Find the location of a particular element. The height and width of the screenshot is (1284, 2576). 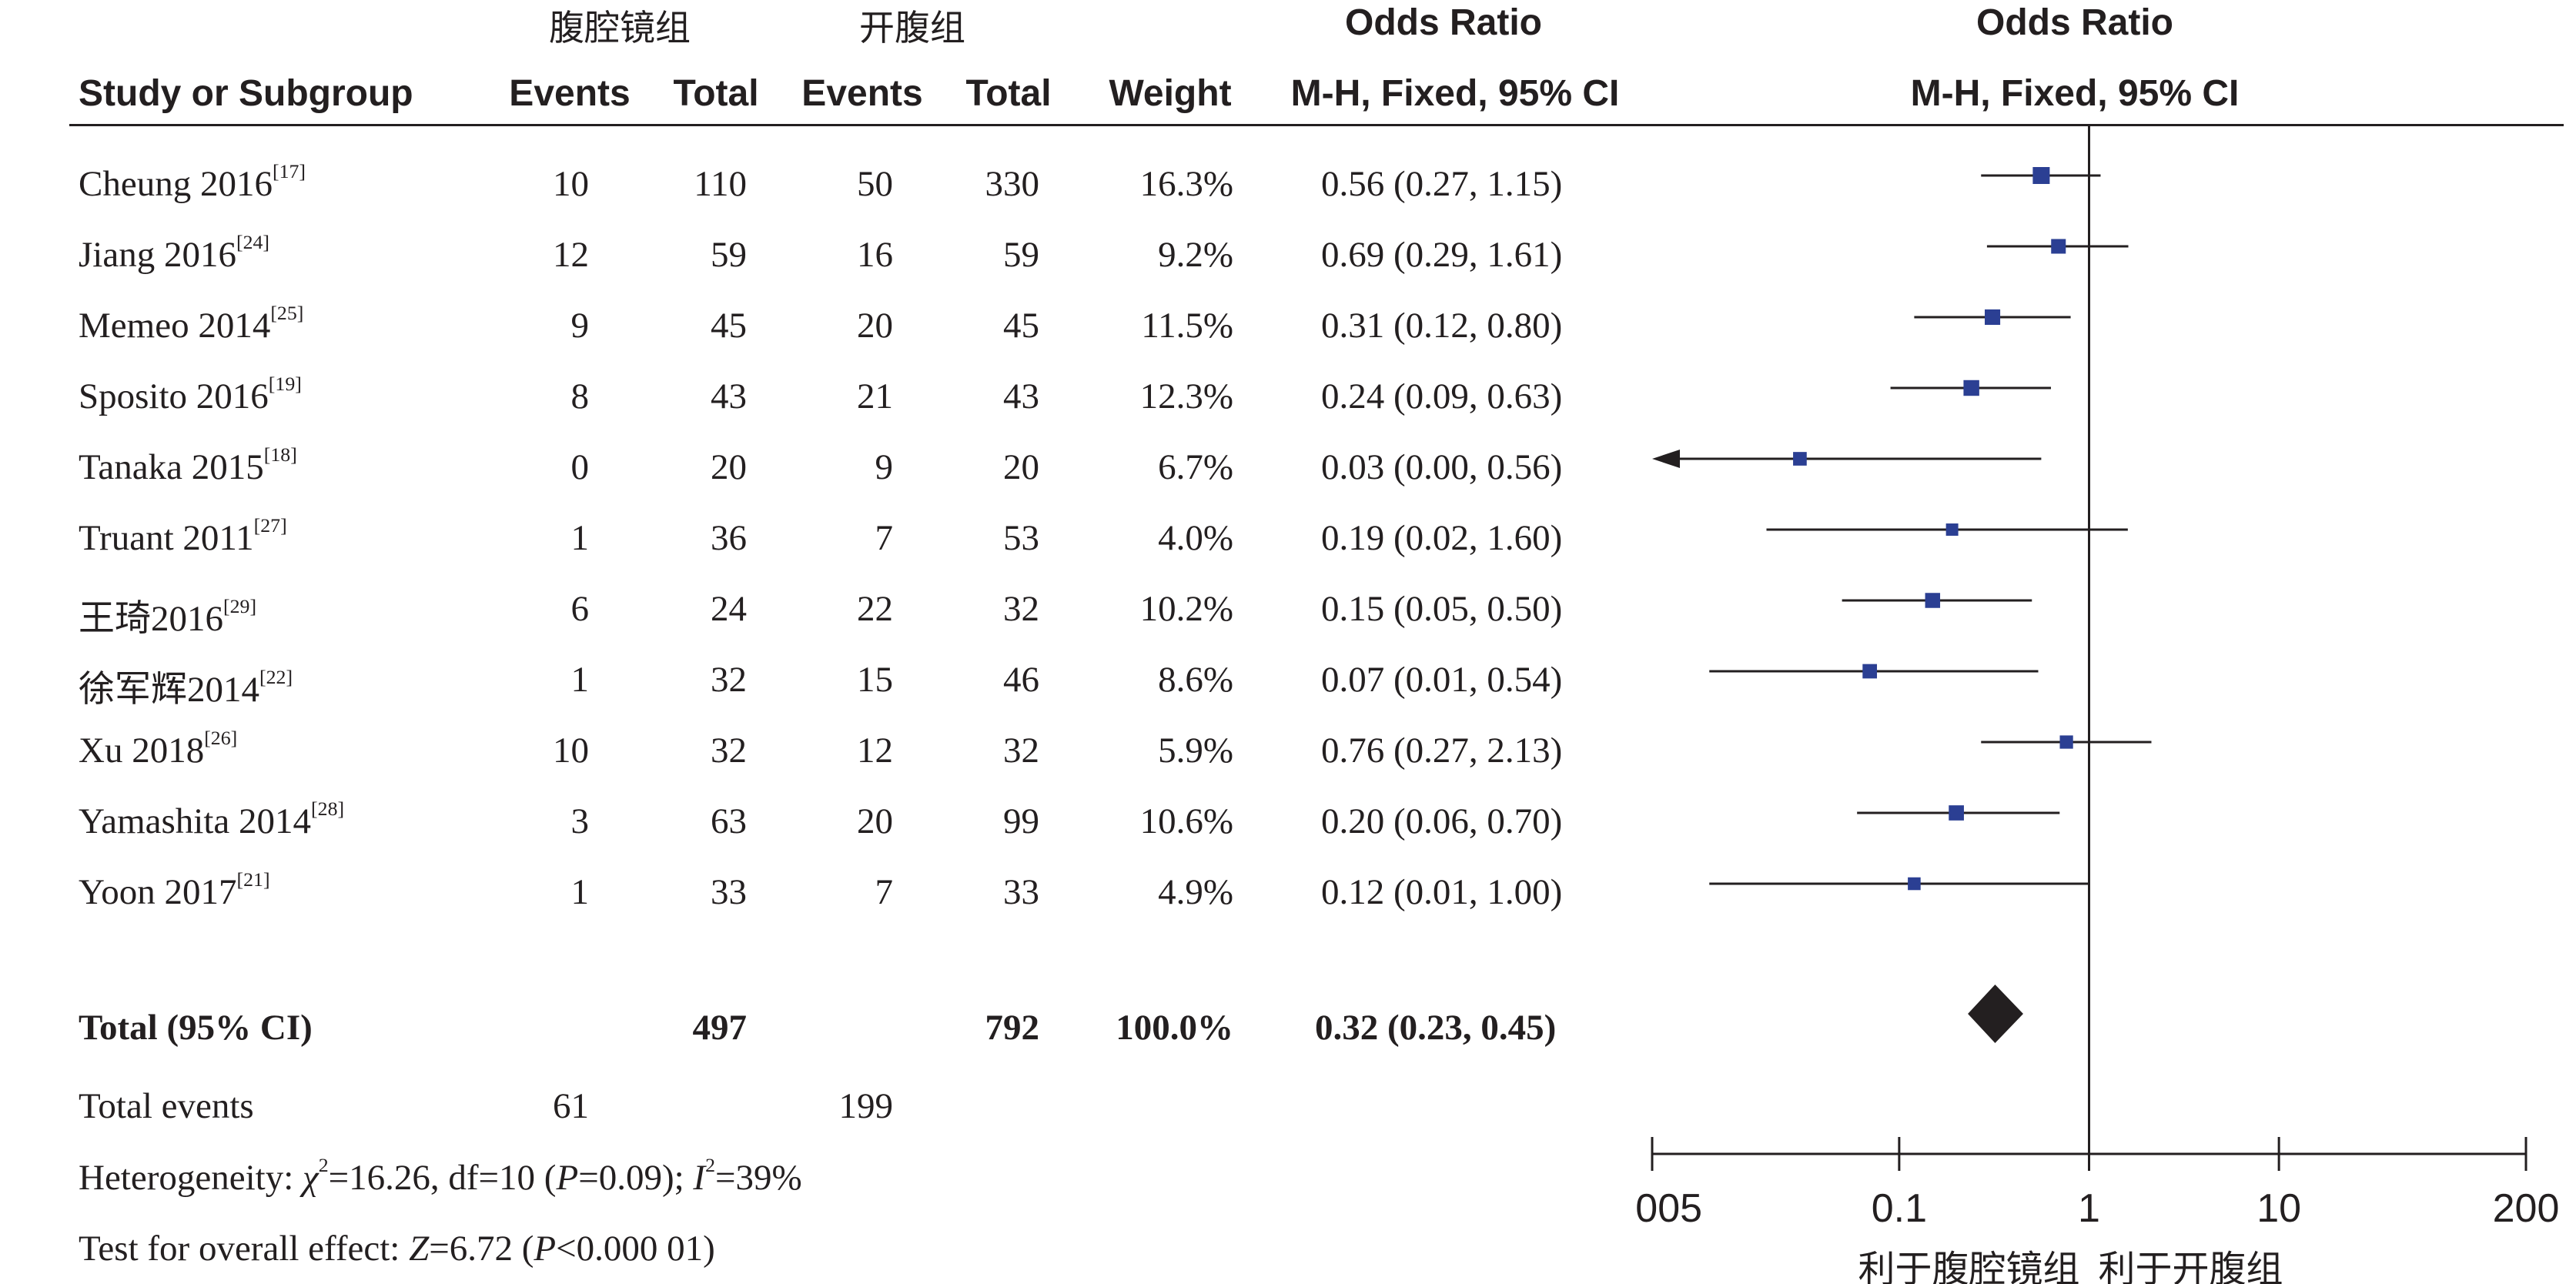

total-group1: 63 is located at coordinates (729, 821).